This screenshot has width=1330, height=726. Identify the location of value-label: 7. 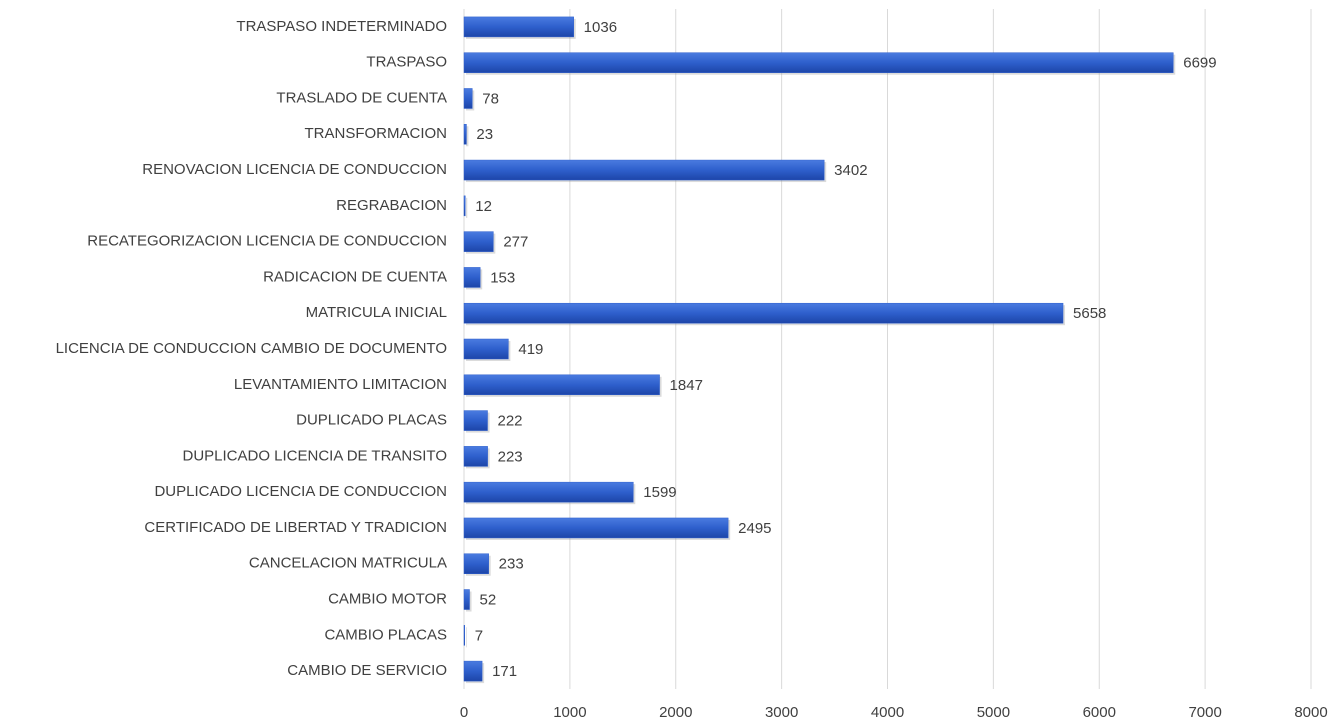
(479, 635).